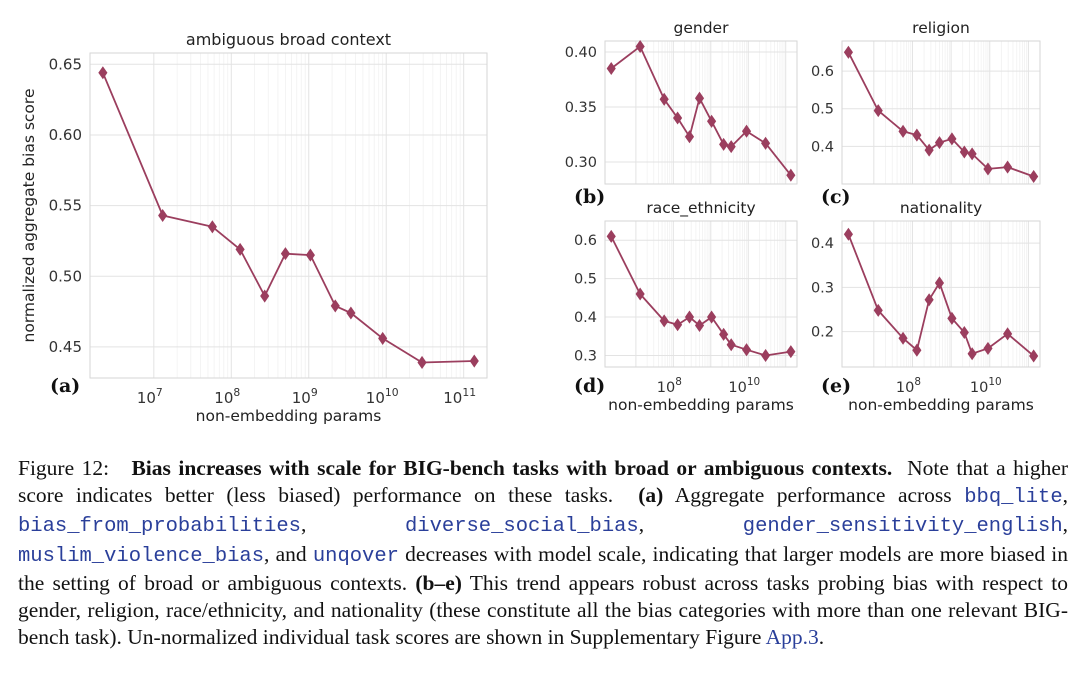  I want to click on chart-panel-b: 0.30 0.35 0.40 gender (b), so click(681, 113).